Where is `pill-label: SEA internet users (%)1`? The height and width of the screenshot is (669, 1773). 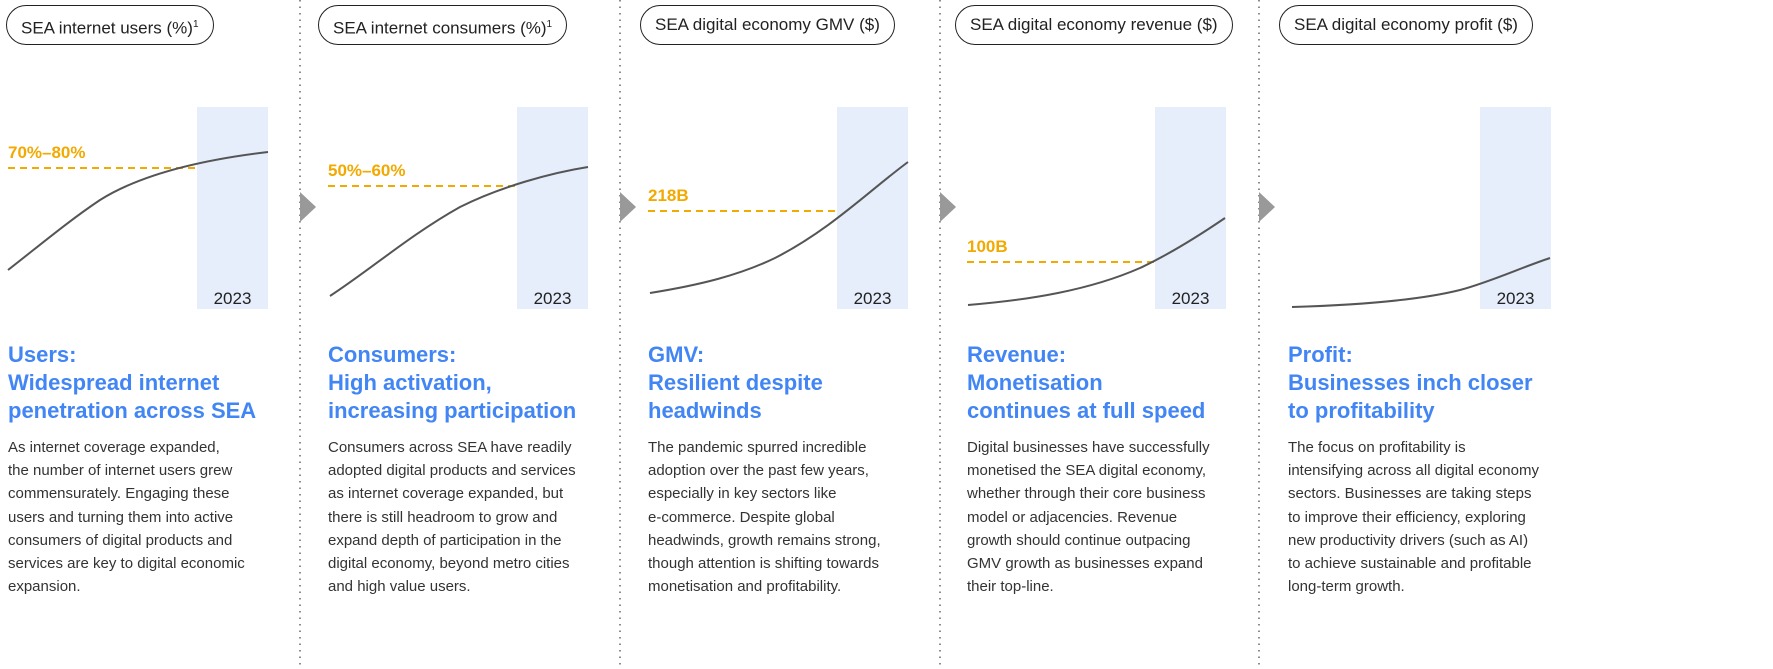
pill-label: SEA internet users (%)1 is located at coordinates (110, 25).